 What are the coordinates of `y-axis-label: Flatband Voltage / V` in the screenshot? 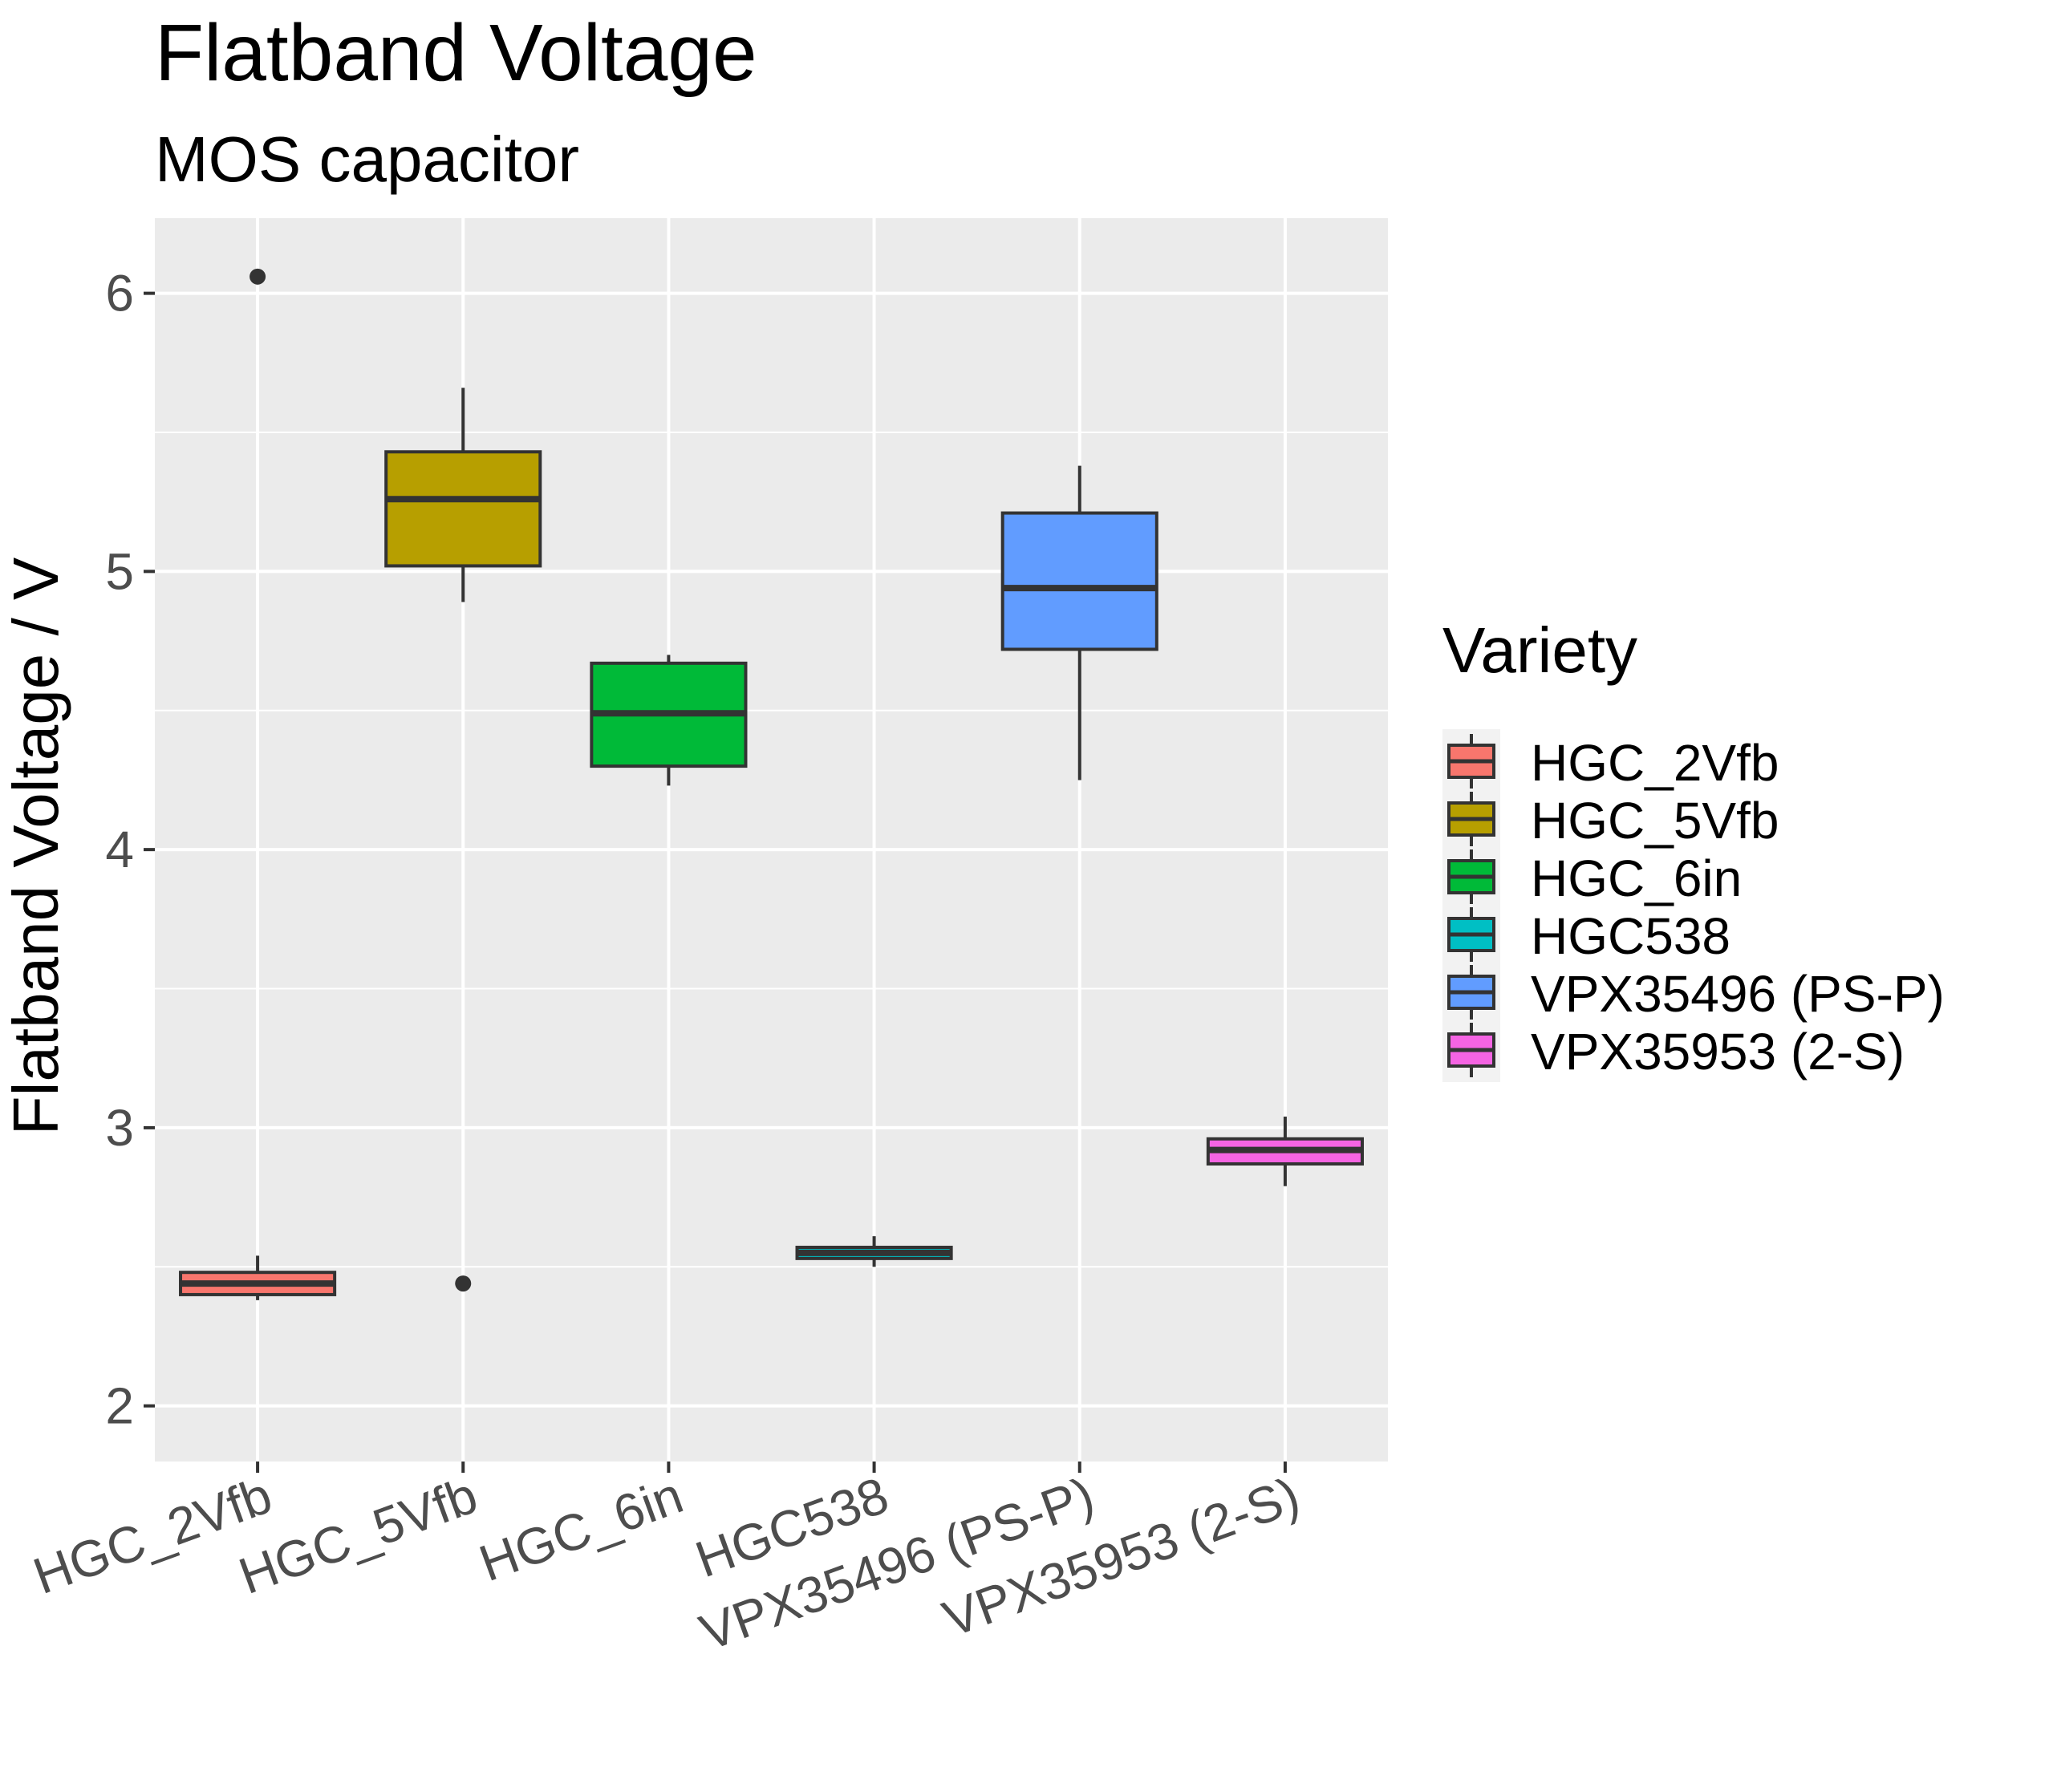 It's located at (35, 846).